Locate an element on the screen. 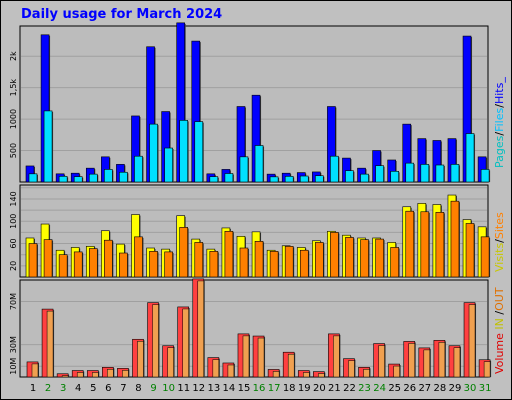 This screenshot has height=400, width=512. day-label: 16 is located at coordinates (259, 388).